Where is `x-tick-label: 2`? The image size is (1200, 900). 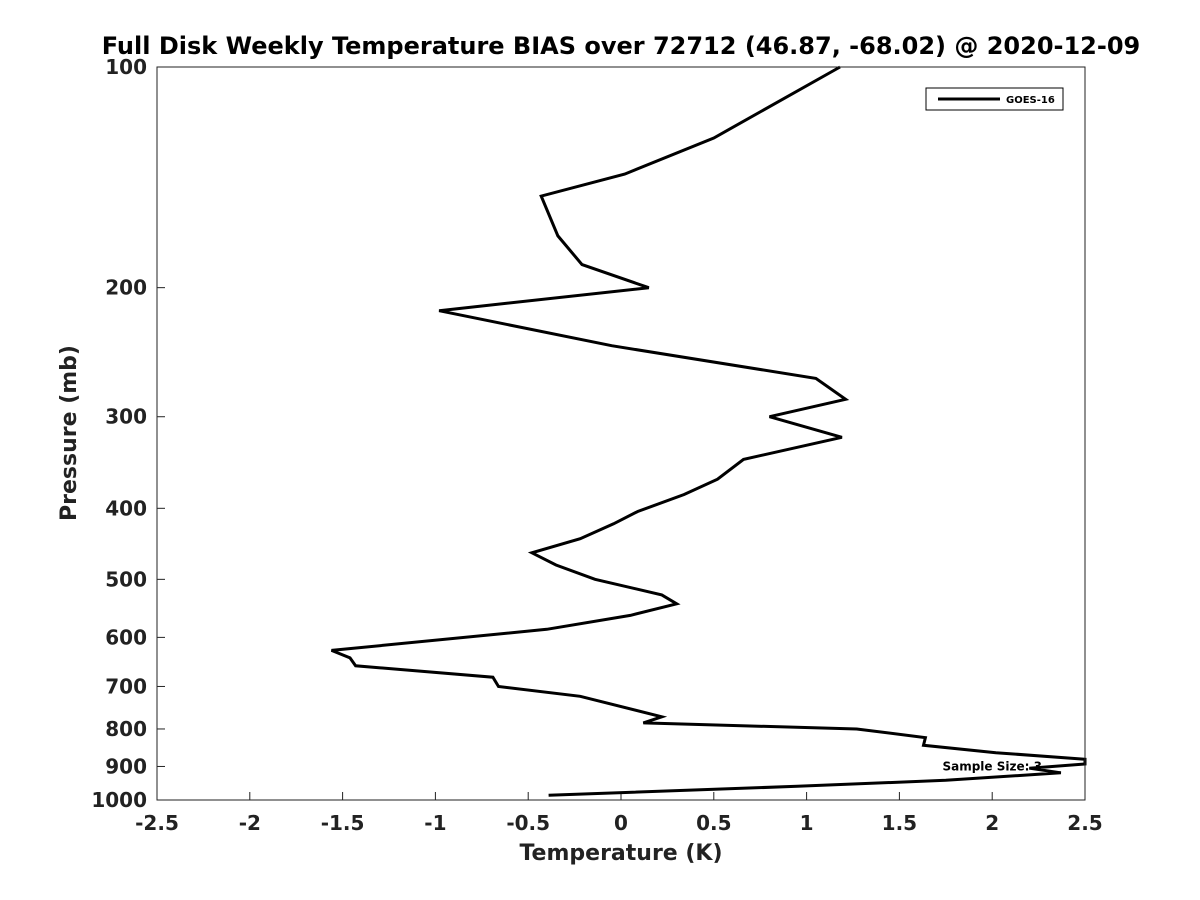
x-tick-label: 2 is located at coordinates (992, 823).